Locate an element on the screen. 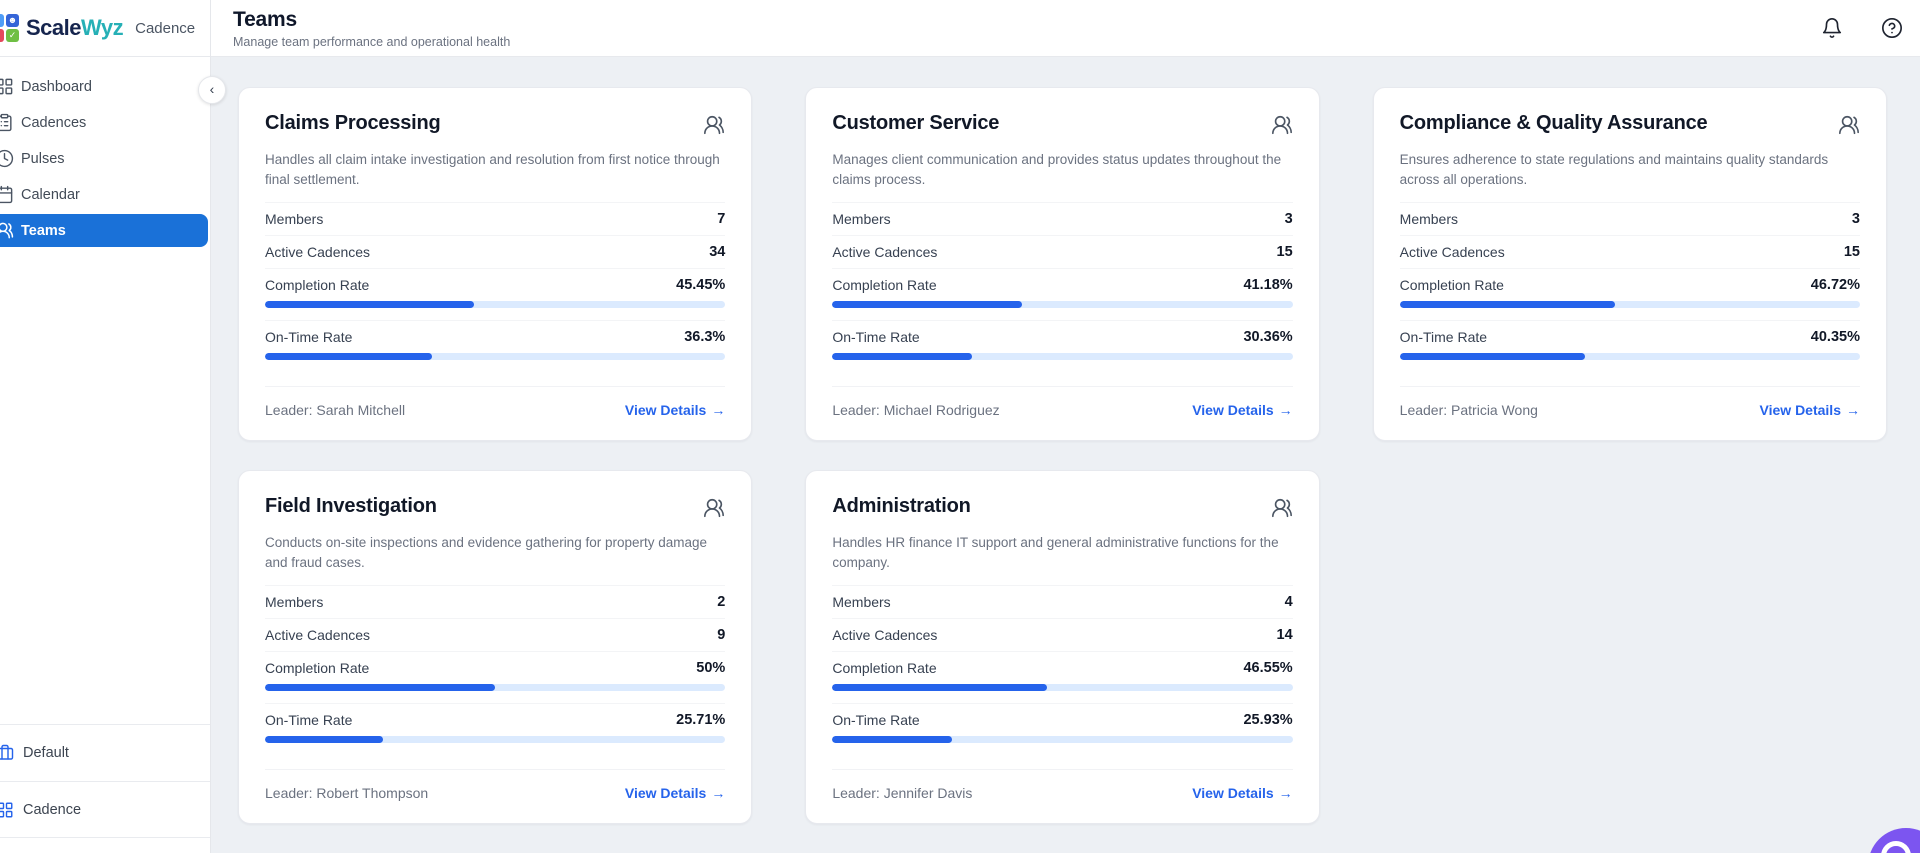 The width and height of the screenshot is (1920, 853). members-row: Members 7 is located at coordinates (495, 218).